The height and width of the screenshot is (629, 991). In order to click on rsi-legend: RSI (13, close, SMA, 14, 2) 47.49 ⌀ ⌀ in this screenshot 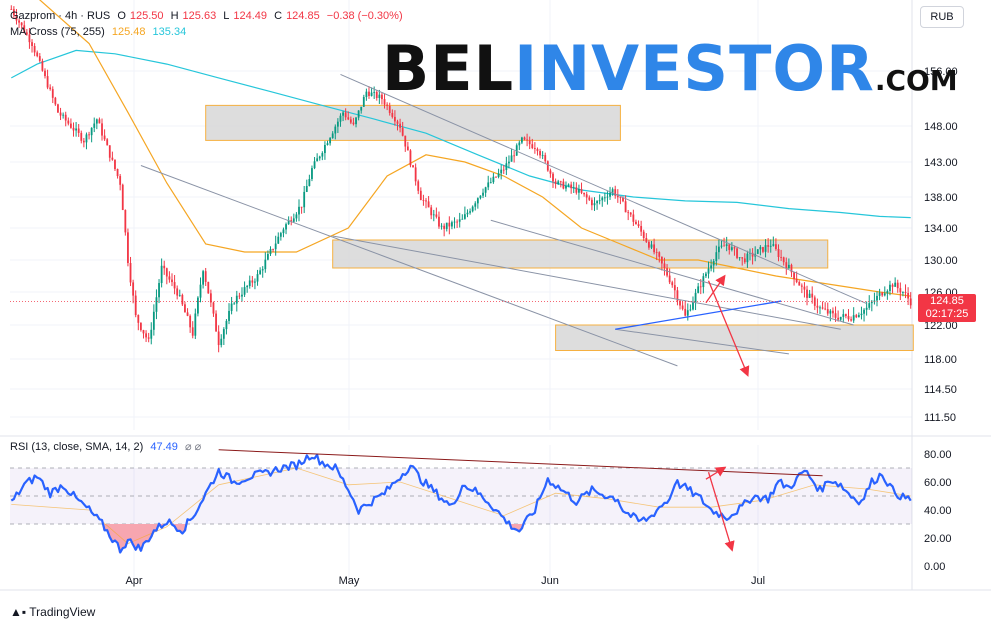, I will do `click(107, 446)`.